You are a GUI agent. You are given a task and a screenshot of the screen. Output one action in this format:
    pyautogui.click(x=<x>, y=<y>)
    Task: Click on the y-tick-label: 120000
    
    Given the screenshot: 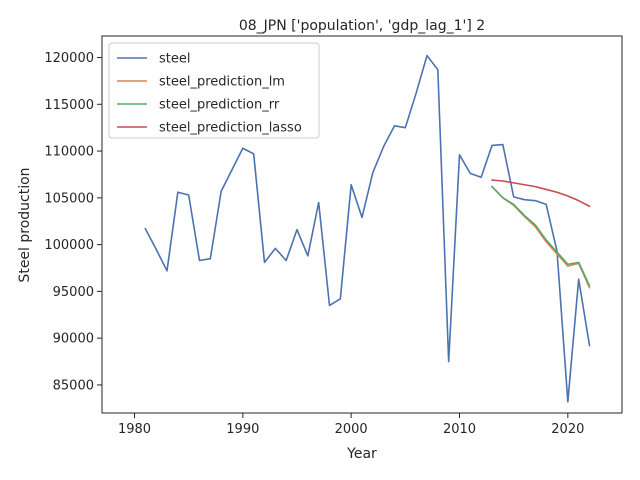 What is the action you would take?
    pyautogui.click(x=69, y=58)
    